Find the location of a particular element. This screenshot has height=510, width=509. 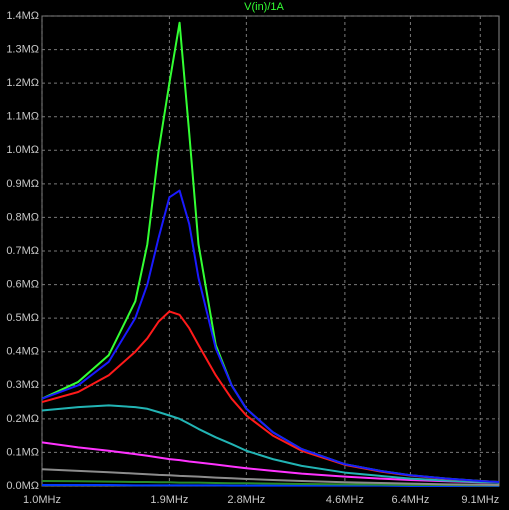

y-tick-label: 0.7MΩ is located at coordinates (22, 251).